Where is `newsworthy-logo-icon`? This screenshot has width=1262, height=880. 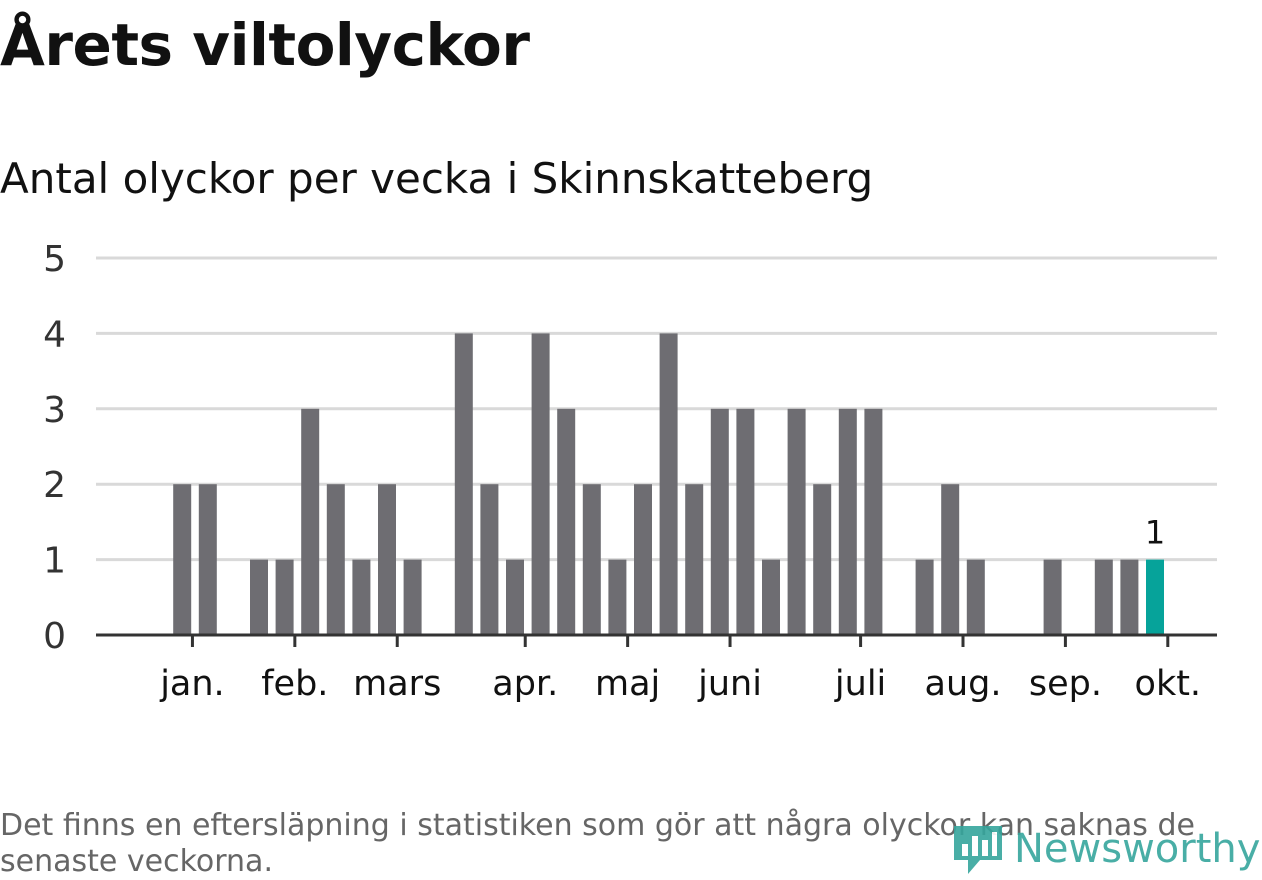
newsworthy-logo-icon is located at coordinates (978, 849).